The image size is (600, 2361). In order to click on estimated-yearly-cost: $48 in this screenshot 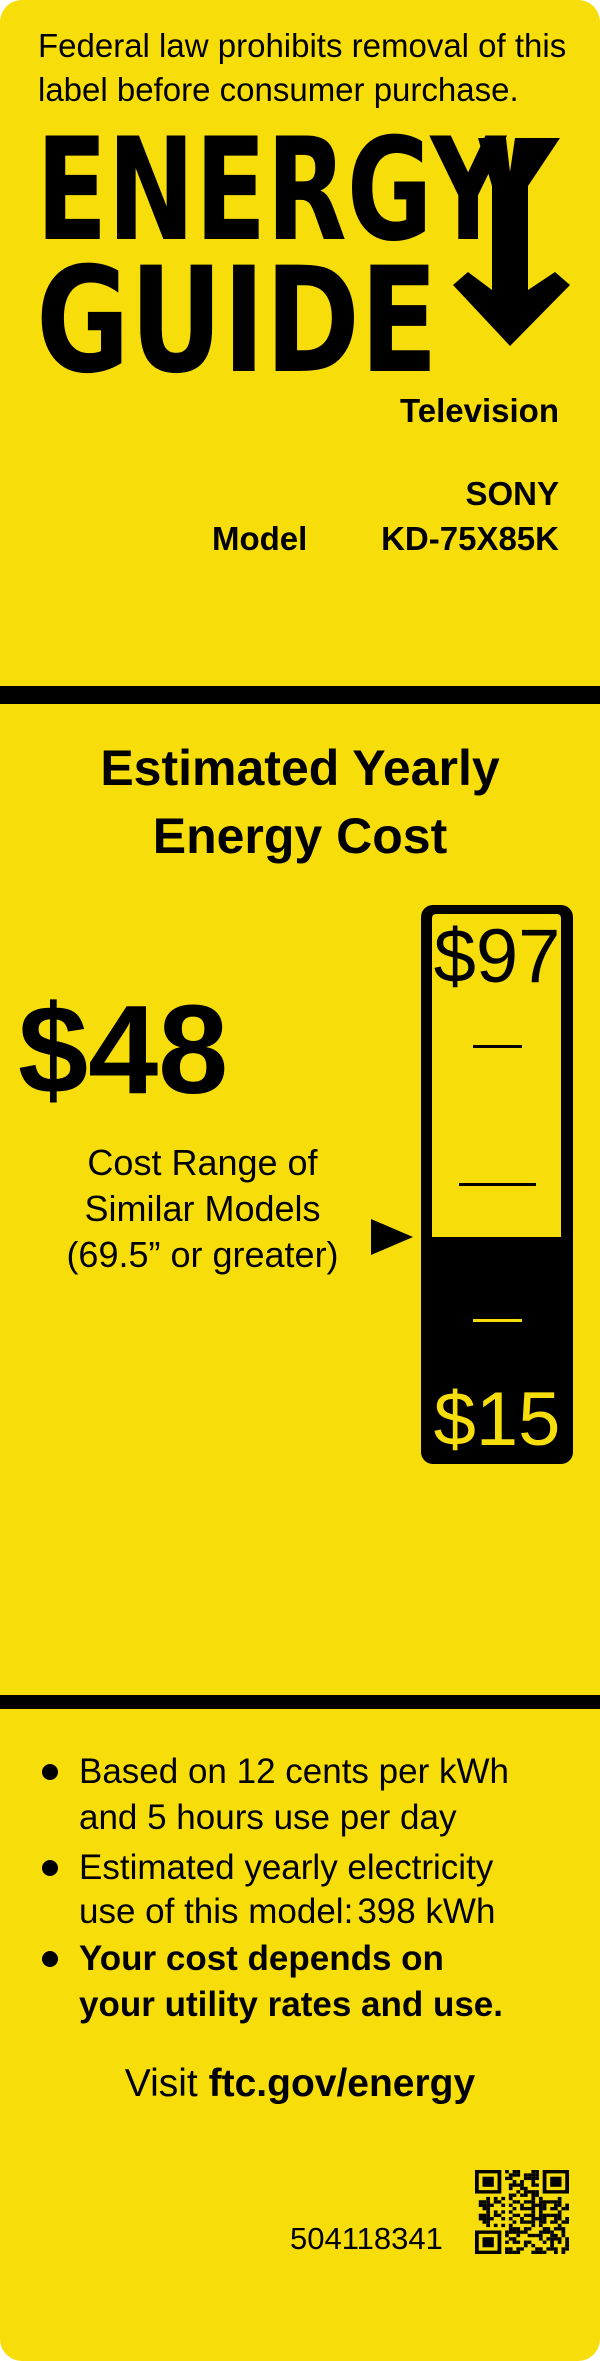, I will do `click(123, 1049)`.